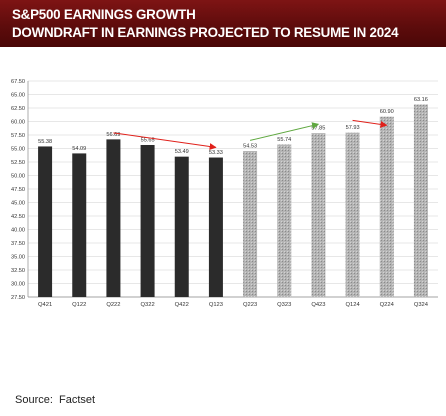  Describe the element at coordinates (147, 305) in the screenshot. I see `x-tick-label: Q322` at that location.